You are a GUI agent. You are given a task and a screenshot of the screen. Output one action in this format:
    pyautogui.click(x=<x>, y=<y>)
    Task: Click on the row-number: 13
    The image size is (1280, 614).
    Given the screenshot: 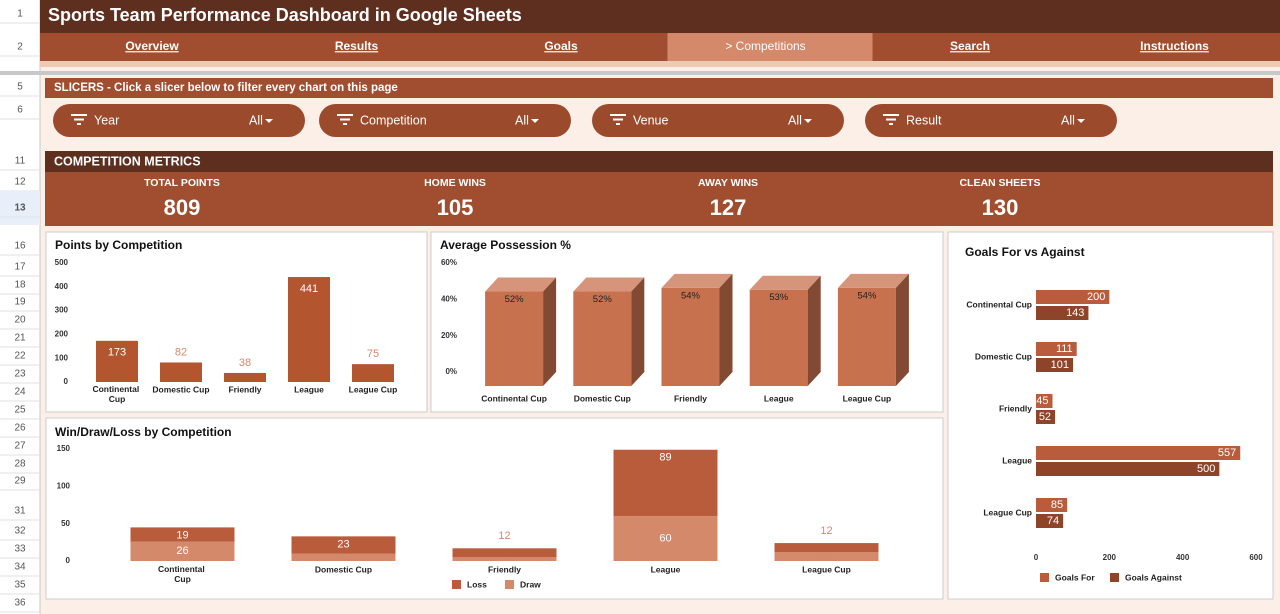 What is the action you would take?
    pyautogui.click(x=20, y=208)
    